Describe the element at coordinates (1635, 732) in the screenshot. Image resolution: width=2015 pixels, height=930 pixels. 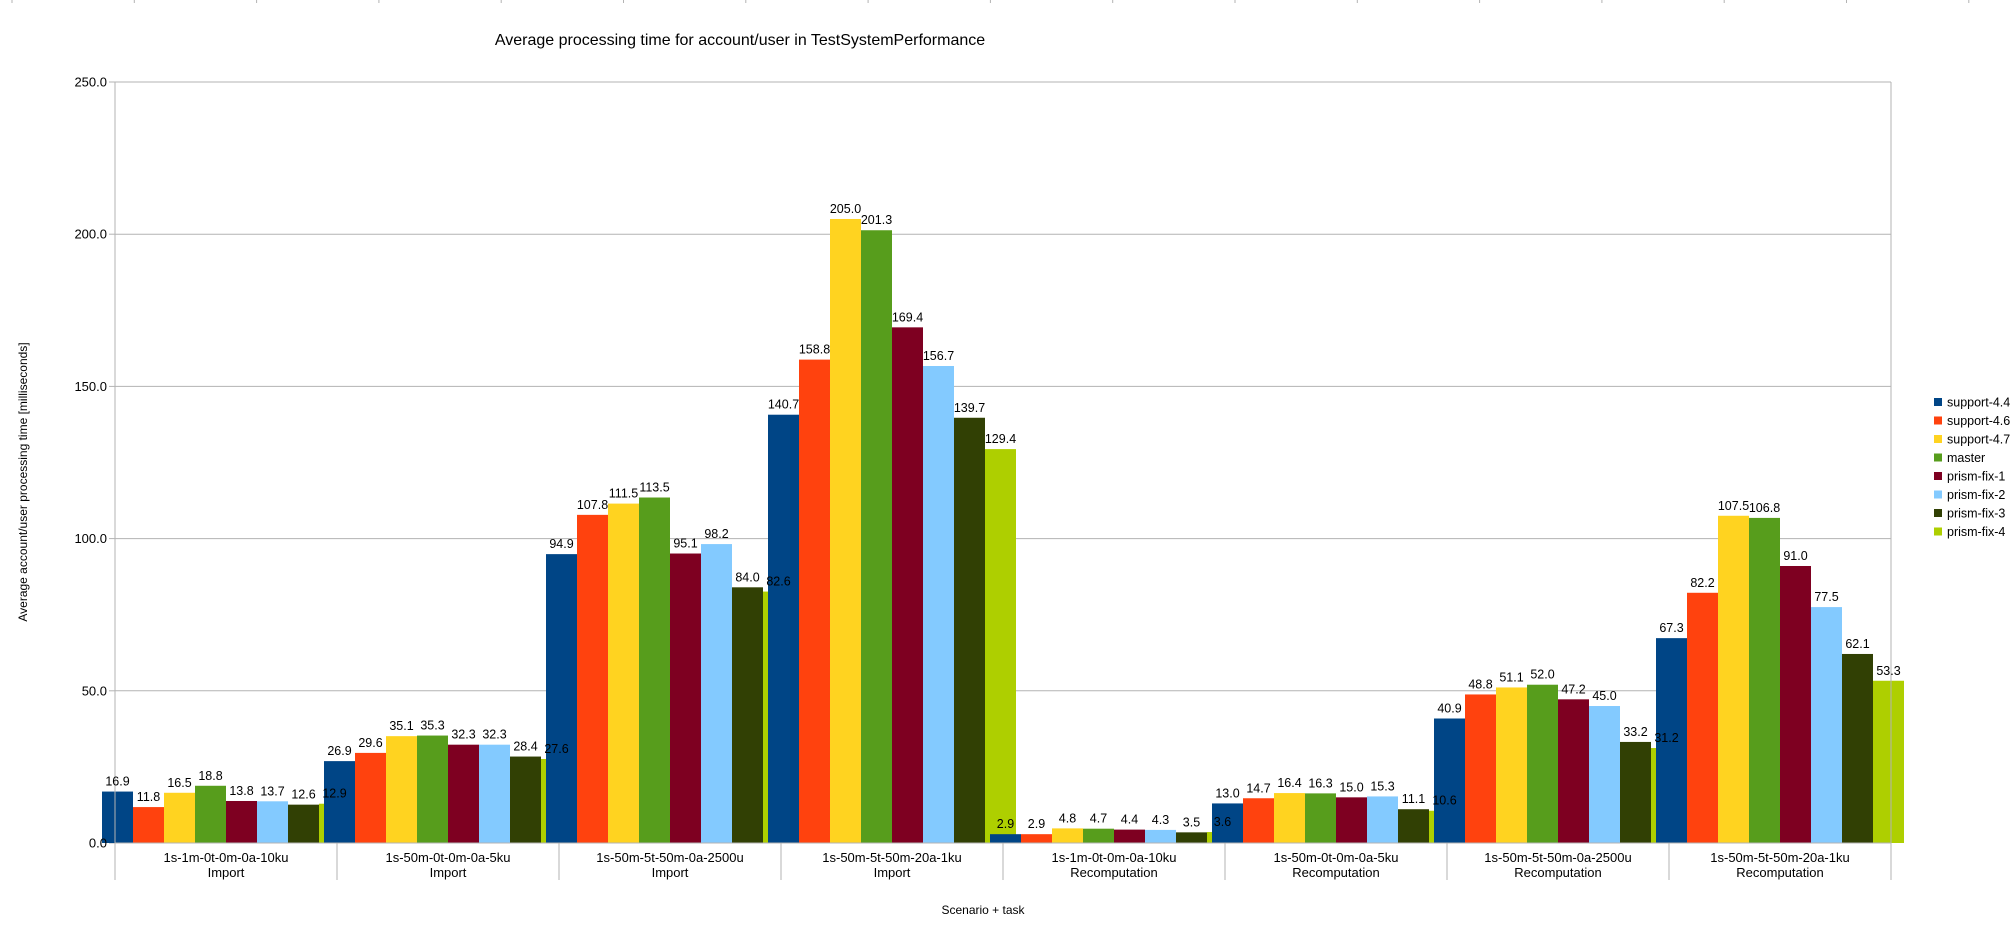
I see `data-label: 33.2` at that location.